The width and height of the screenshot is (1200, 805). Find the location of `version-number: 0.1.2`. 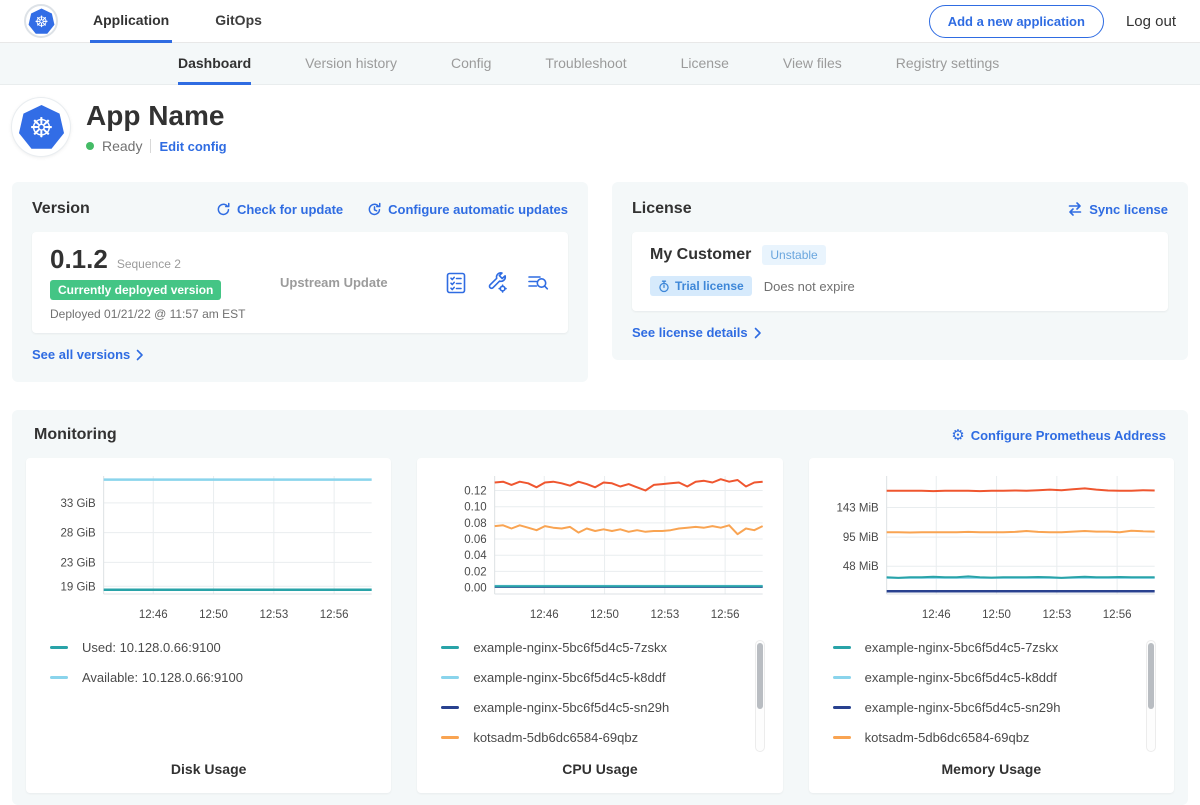

version-number: 0.1.2 is located at coordinates (79, 259).